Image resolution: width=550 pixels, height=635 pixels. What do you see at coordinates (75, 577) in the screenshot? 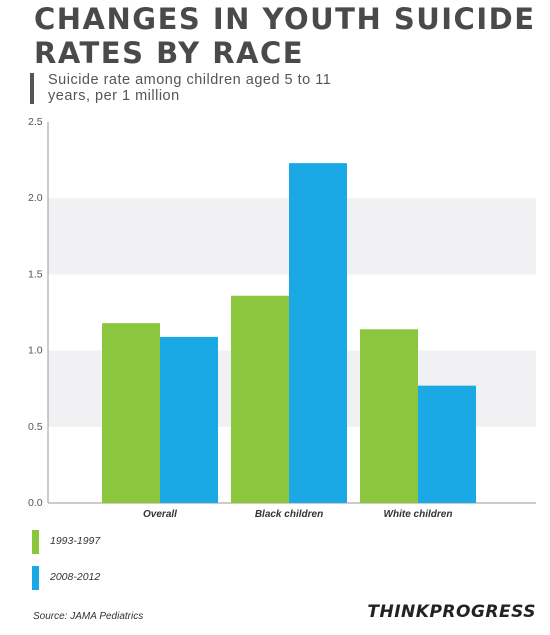
I see `legend-label: 2008-2012` at bounding box center [75, 577].